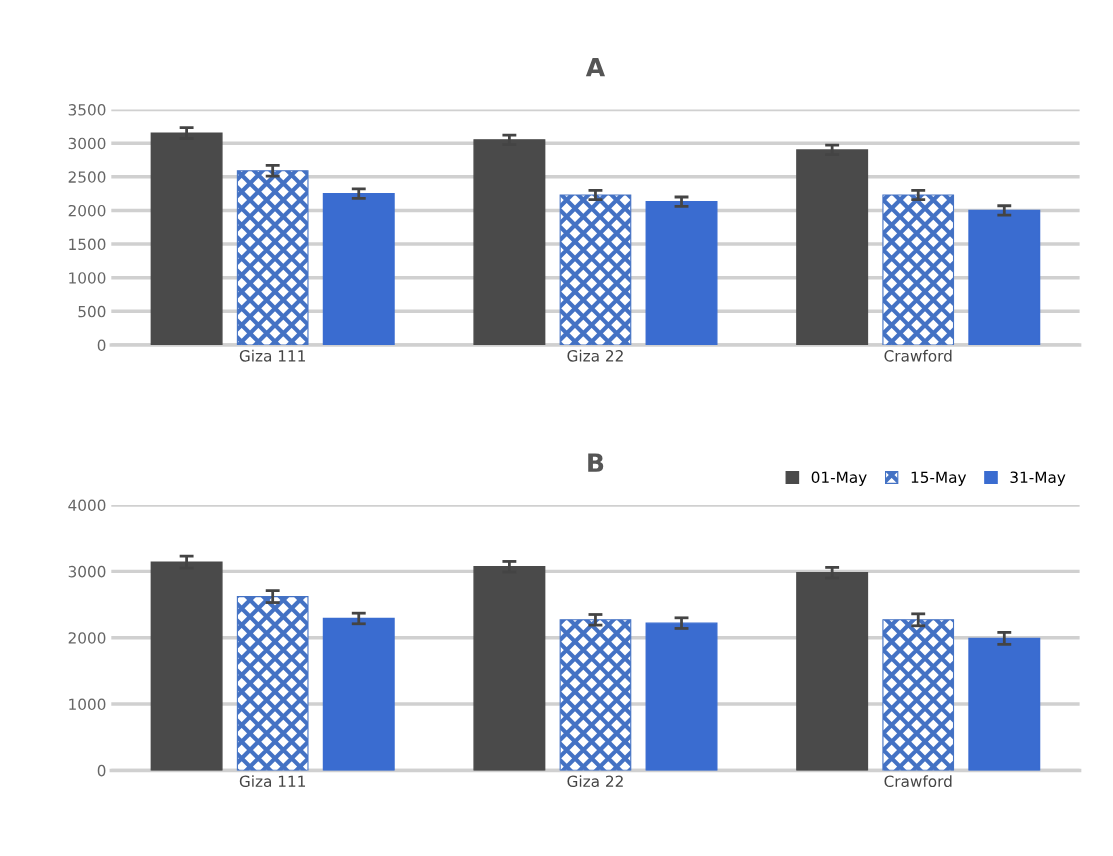  What do you see at coordinates (839, 478) in the screenshot?
I see `legend-label: 01-May` at bounding box center [839, 478].